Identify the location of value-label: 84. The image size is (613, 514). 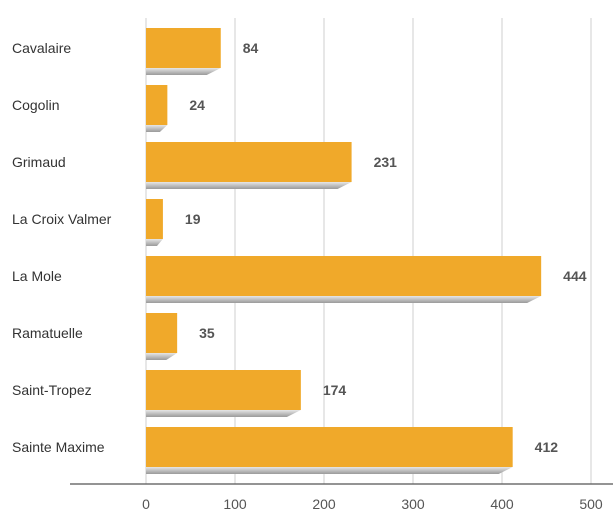
(251, 48).